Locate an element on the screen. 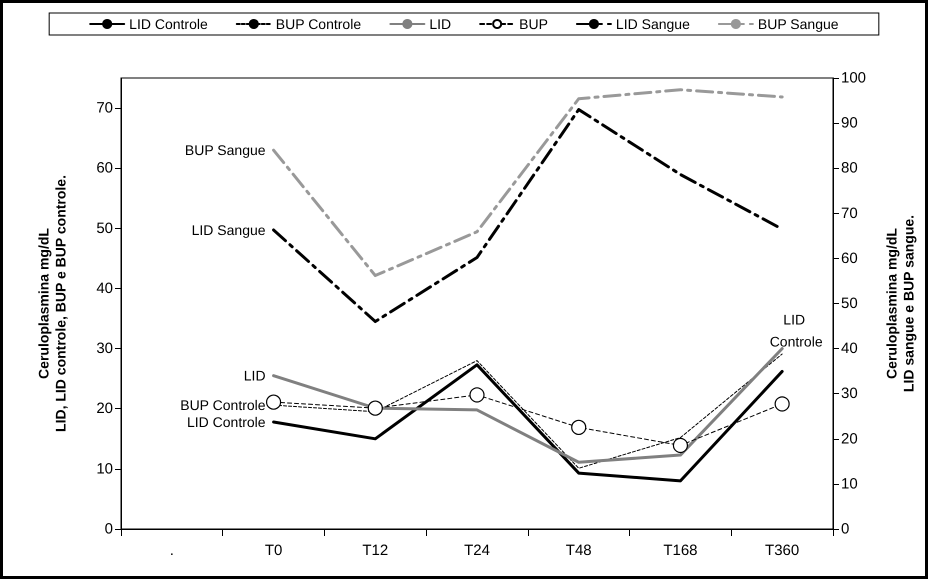  y2-tick-label: 90 is located at coordinates (849, 123).